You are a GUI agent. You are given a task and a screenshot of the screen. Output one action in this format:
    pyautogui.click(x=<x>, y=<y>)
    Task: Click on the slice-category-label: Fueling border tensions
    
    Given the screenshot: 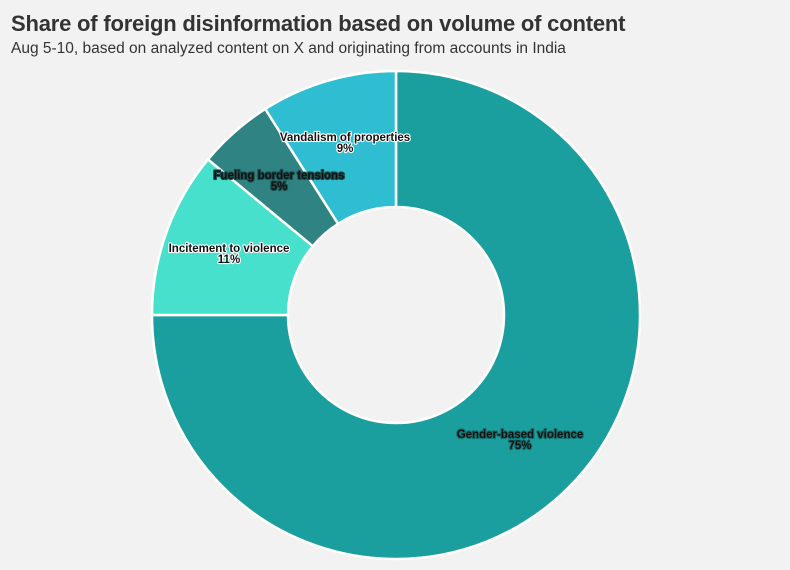 What is the action you would take?
    pyautogui.click(x=279, y=176)
    